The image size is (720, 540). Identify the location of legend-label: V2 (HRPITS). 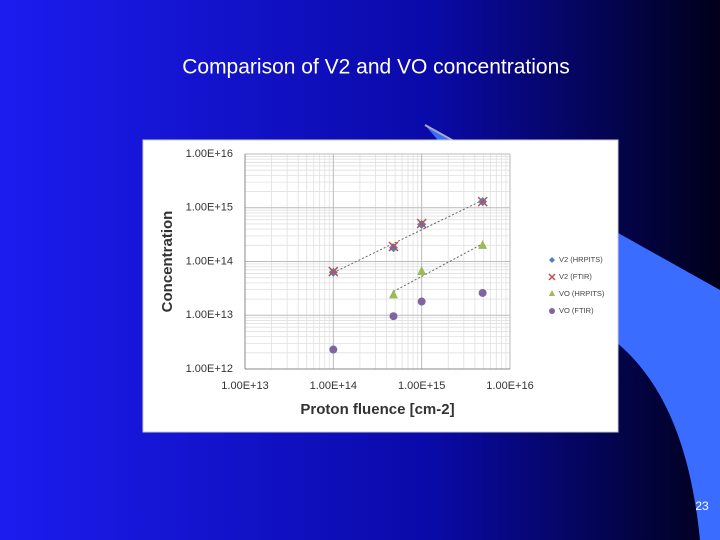
(581, 259).